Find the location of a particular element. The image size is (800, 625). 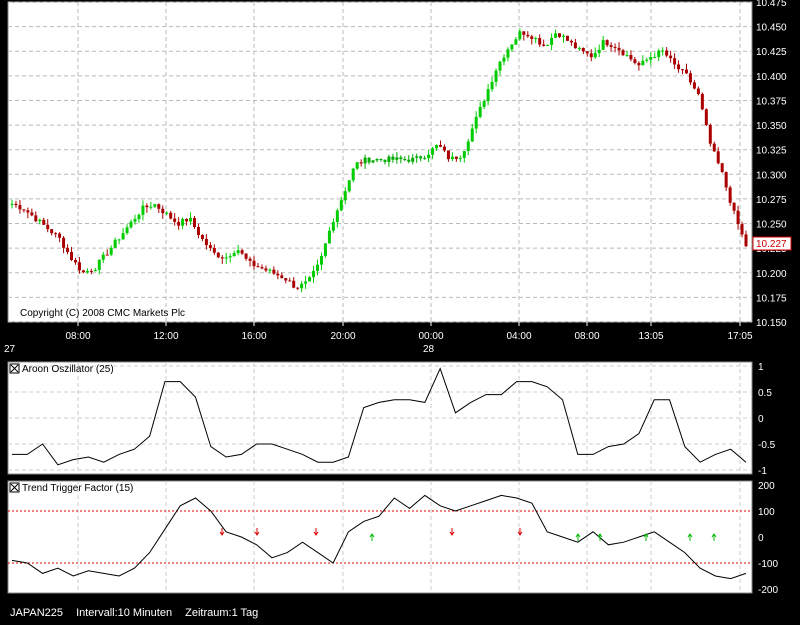

ttf-close-icon-x is located at coordinates (14, 487).